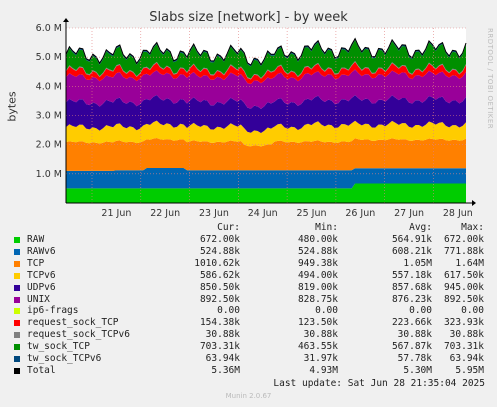  I want to click on legend-avg-value: 857.68k, so click(411, 287).